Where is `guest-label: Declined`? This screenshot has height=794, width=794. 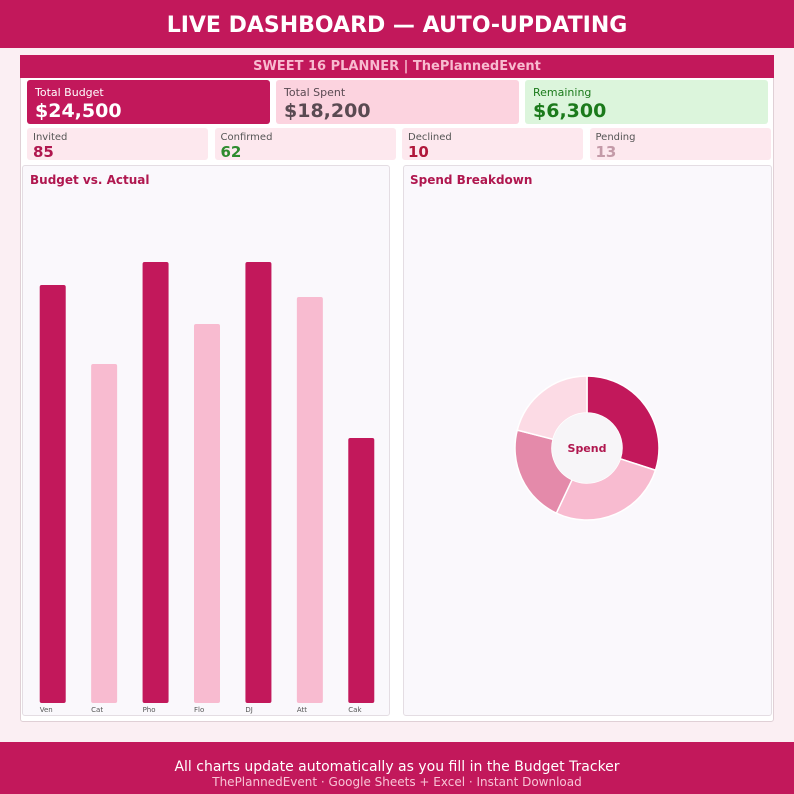 guest-label: Declined is located at coordinates (430, 137).